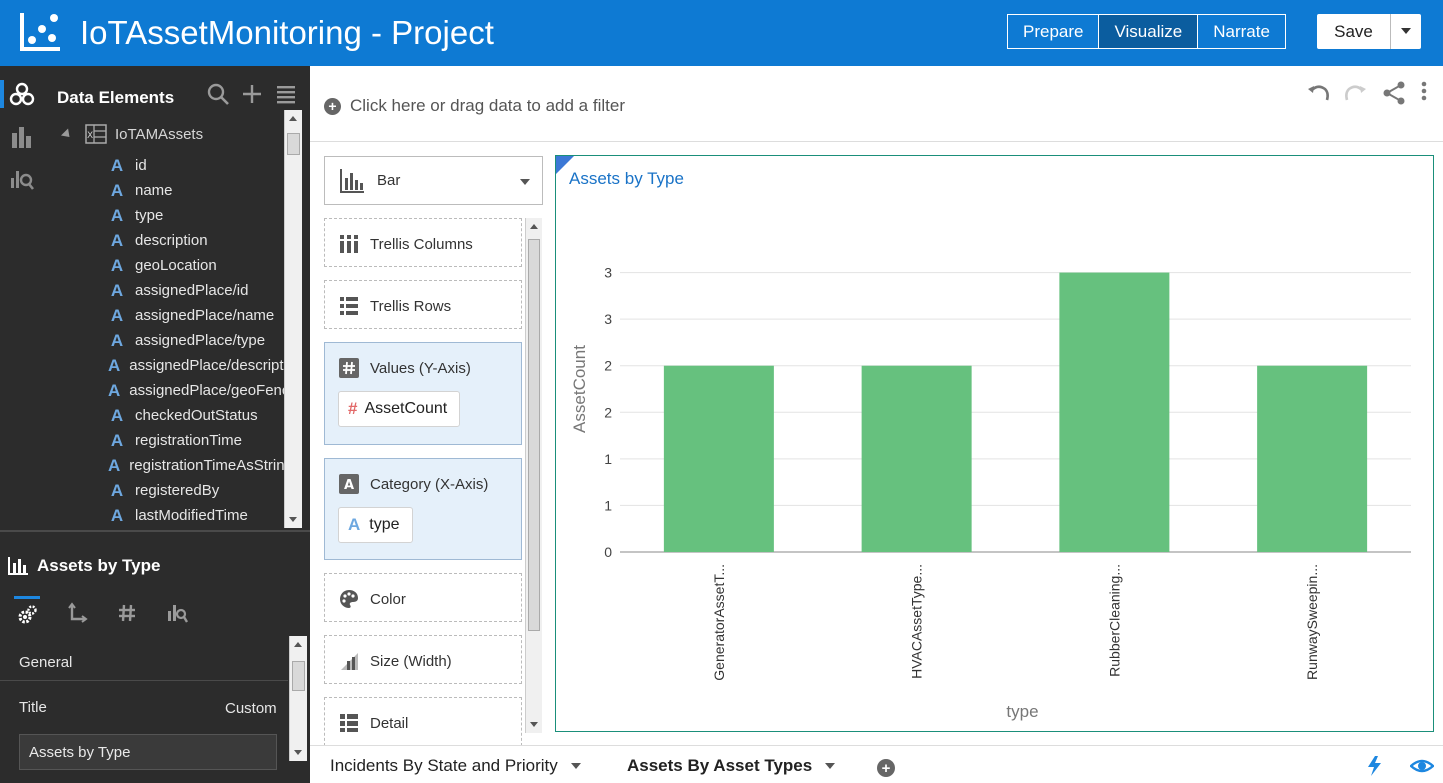 The image size is (1443, 783). What do you see at coordinates (206, 365) in the screenshot?
I see `data-element-label: assignedPlace/description` at bounding box center [206, 365].